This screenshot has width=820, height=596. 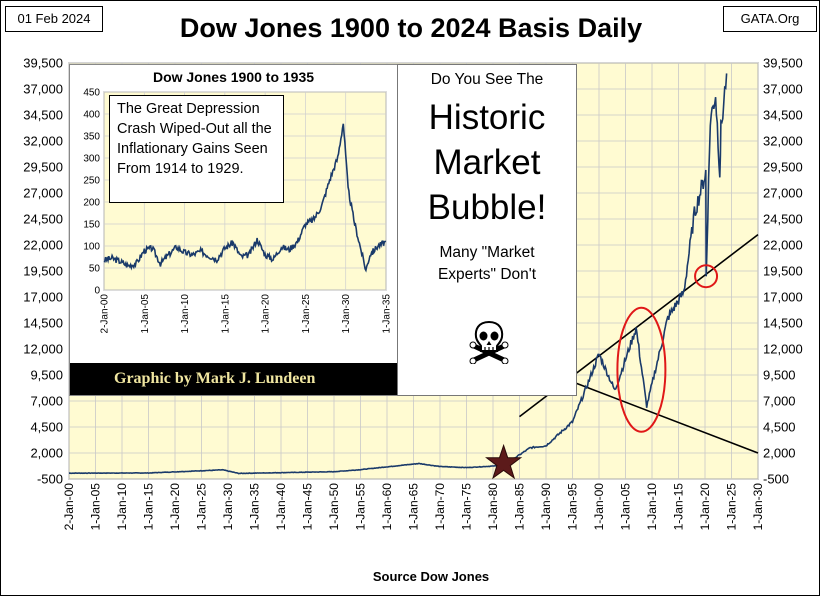 What do you see at coordinates (91, 203) in the screenshot?
I see `inset-y-tick-label: 200` at bounding box center [91, 203].